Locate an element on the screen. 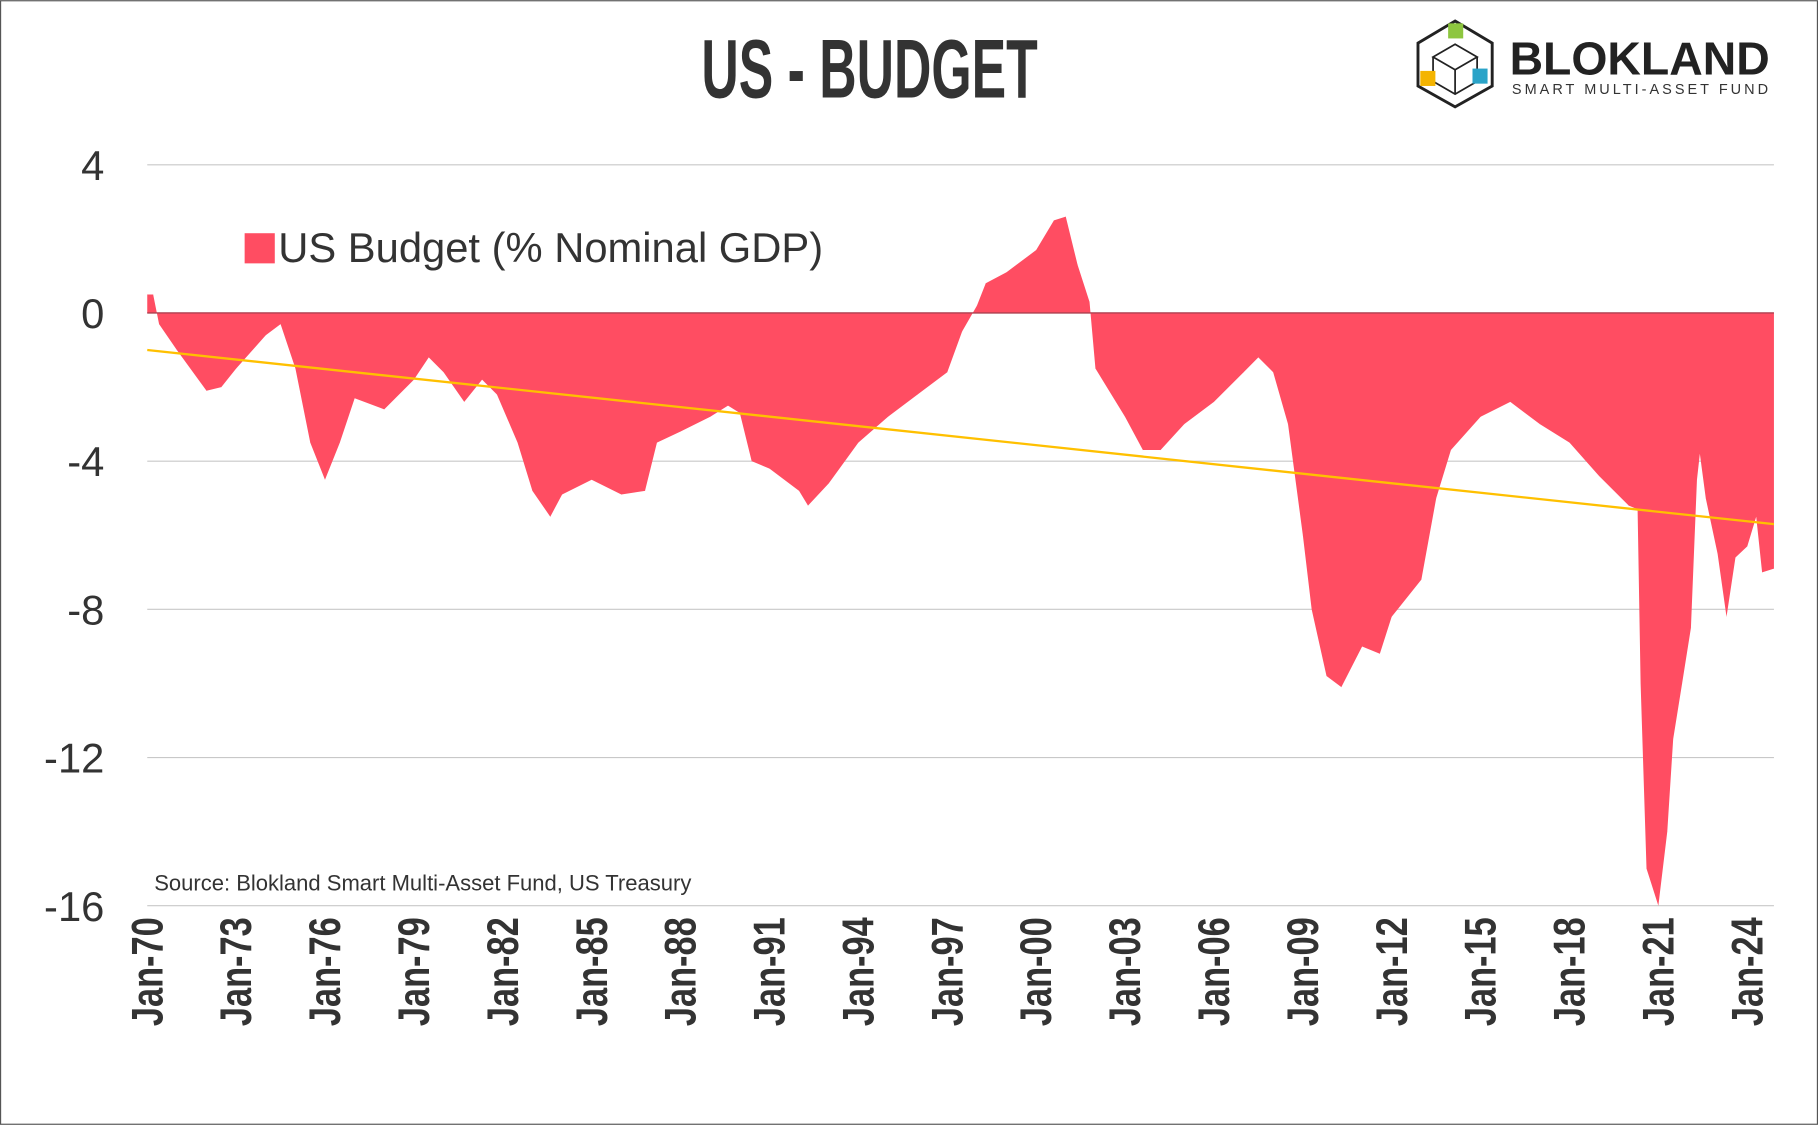  logo-name: BLOKLAND is located at coordinates (1640, 58).